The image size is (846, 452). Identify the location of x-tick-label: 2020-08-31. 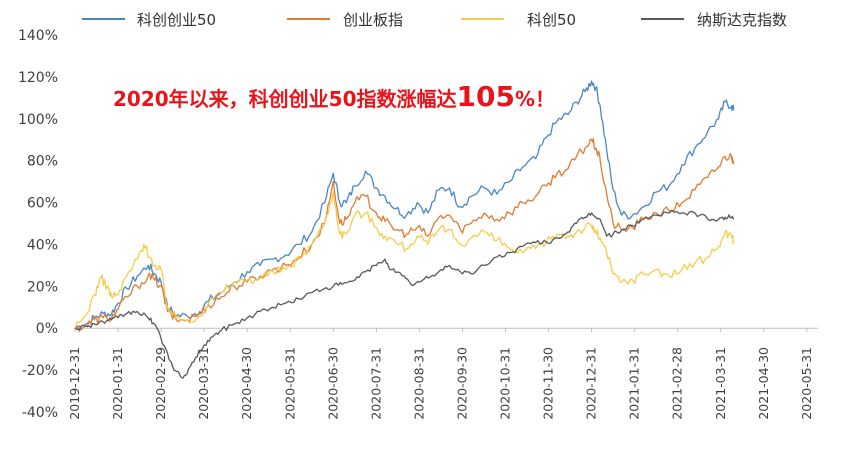
(418, 383).